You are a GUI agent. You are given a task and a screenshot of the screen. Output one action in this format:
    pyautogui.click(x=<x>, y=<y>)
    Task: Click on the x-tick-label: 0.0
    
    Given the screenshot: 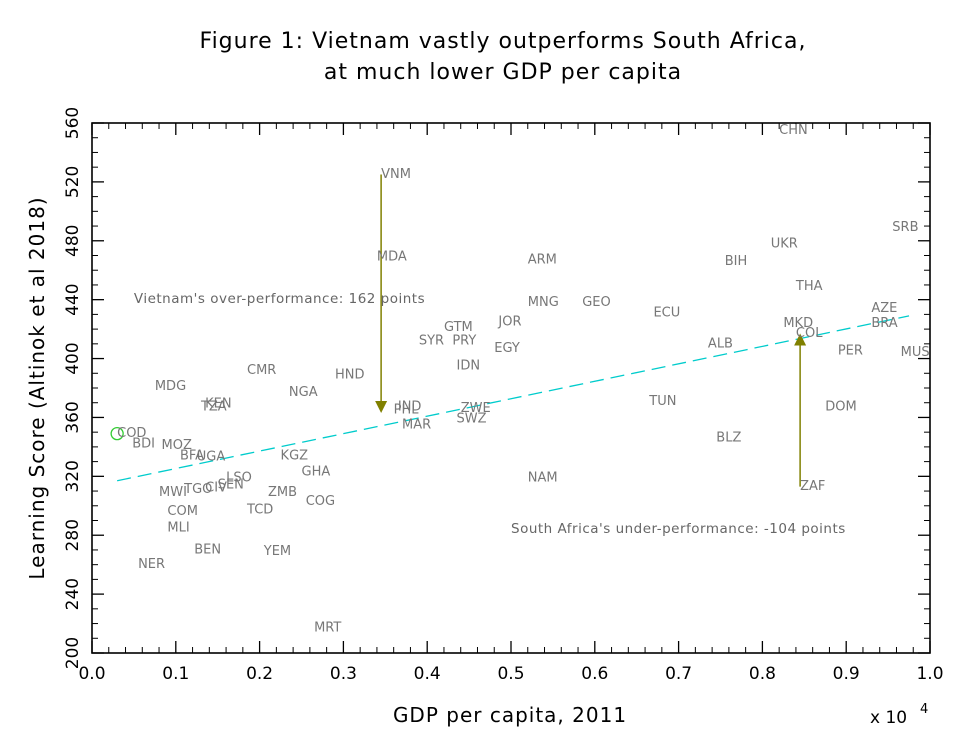 What is the action you would take?
    pyautogui.click(x=91, y=674)
    